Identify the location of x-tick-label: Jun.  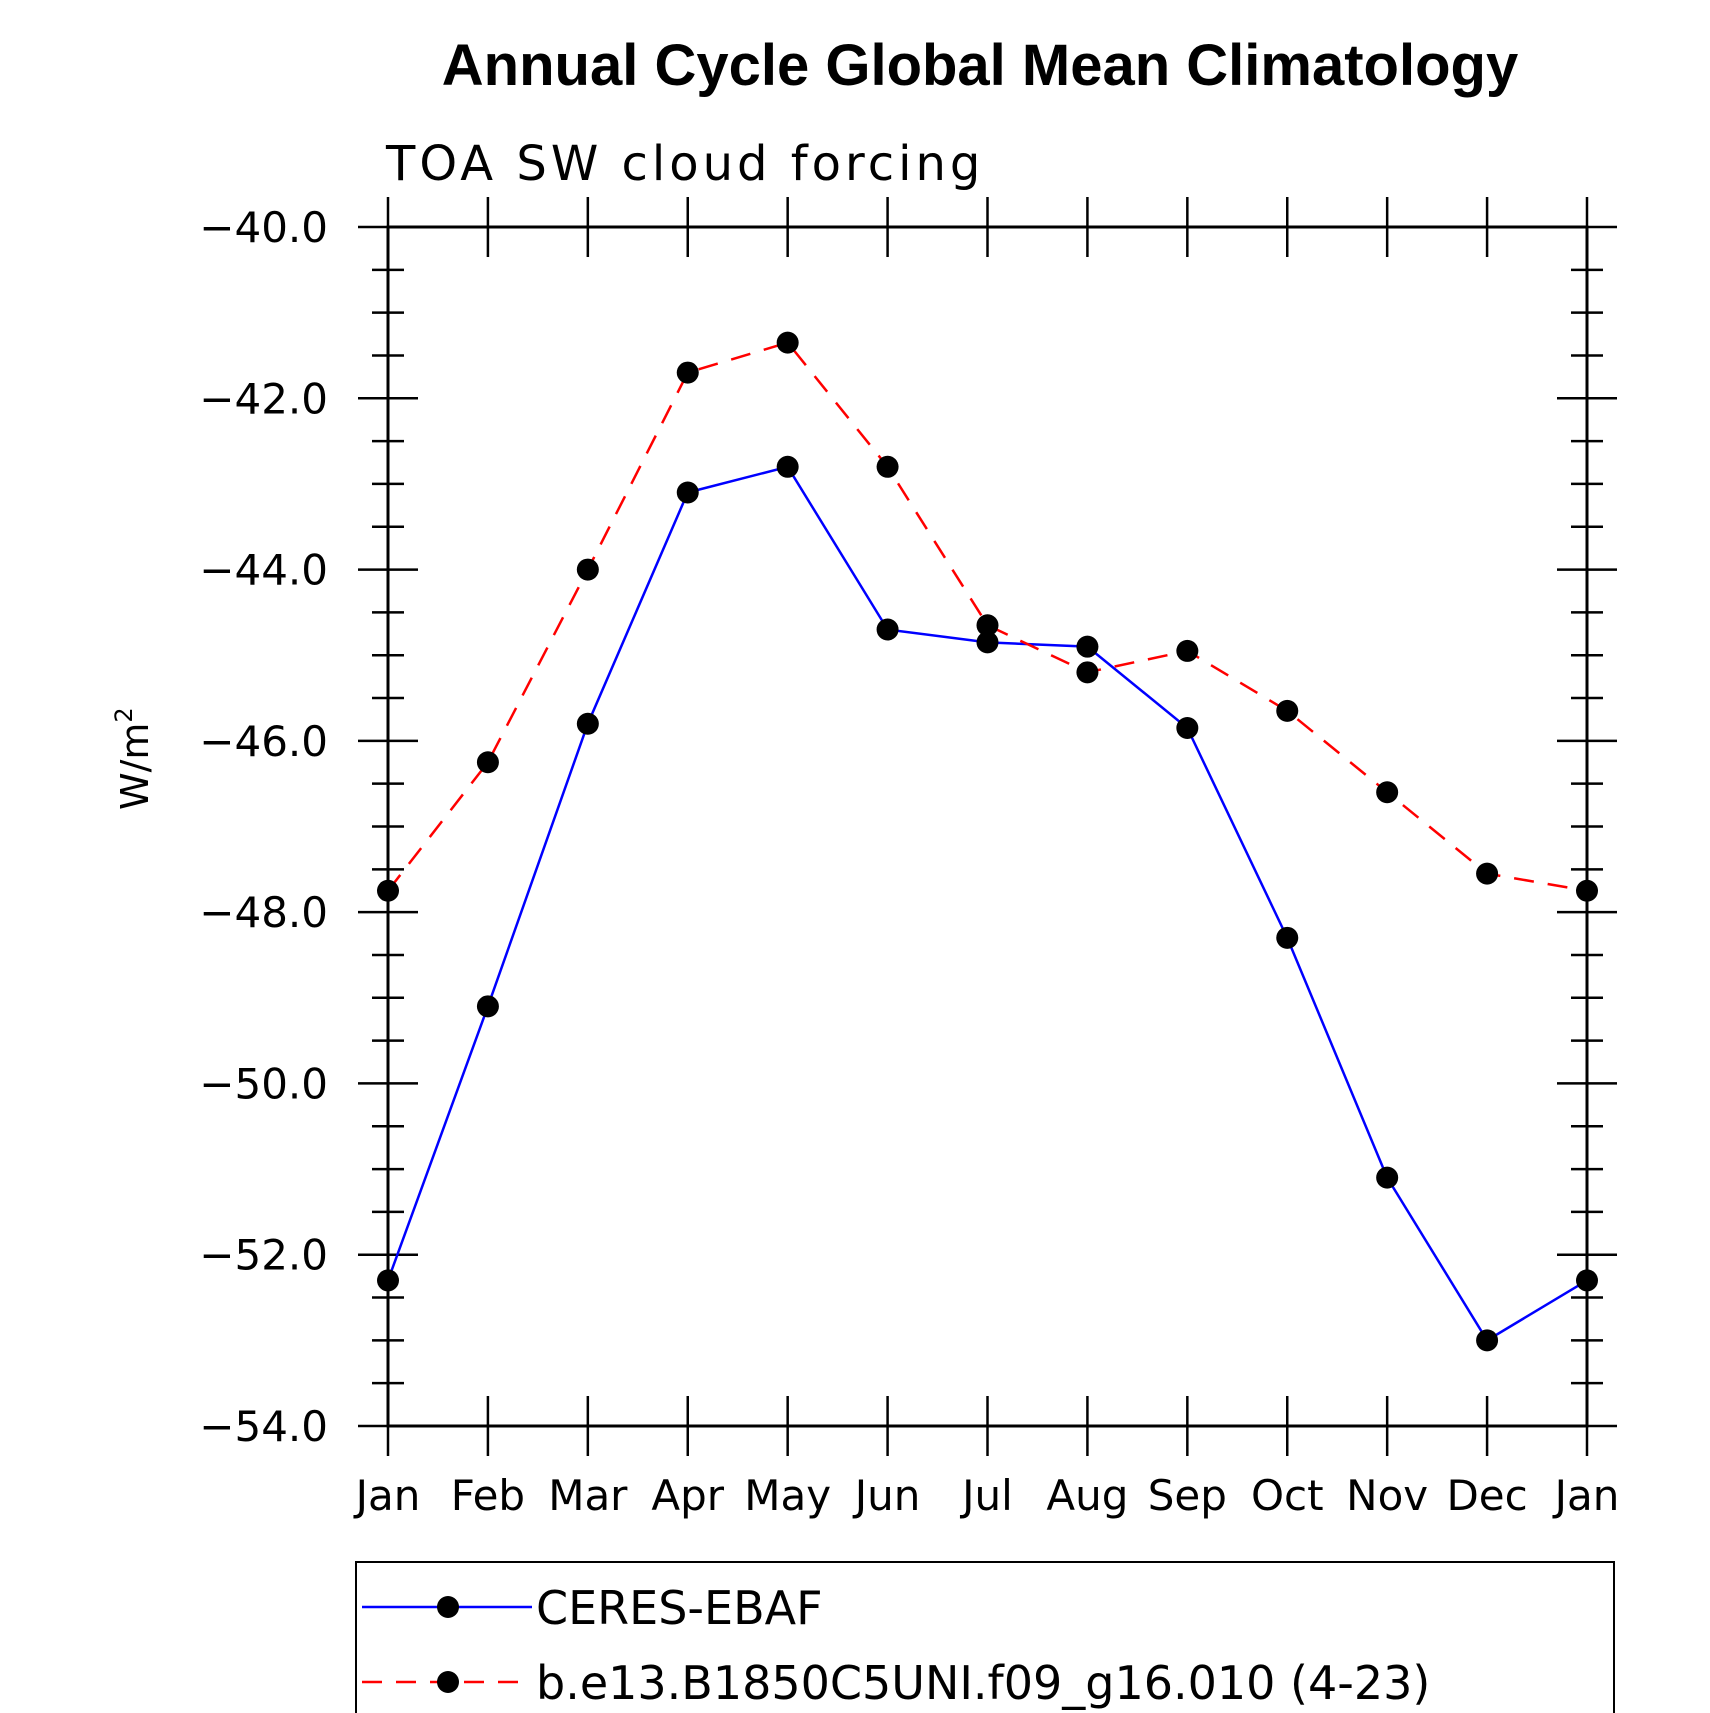
(886, 1495).